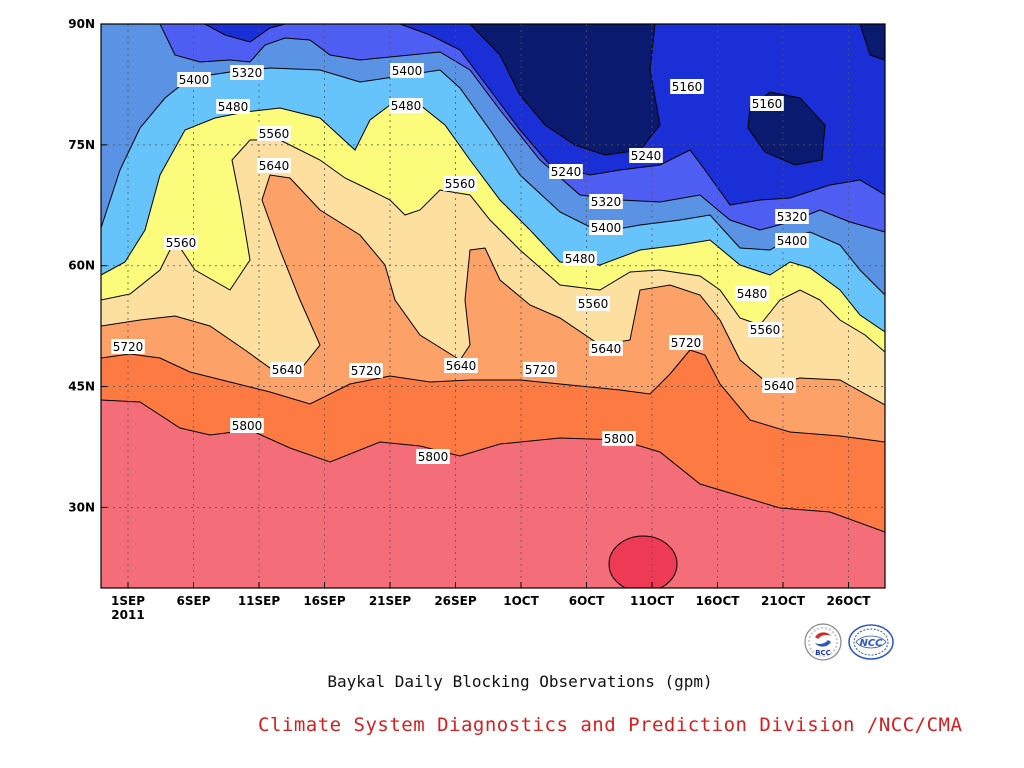  I want to click on y-tick-label: 30N, so click(81, 507).